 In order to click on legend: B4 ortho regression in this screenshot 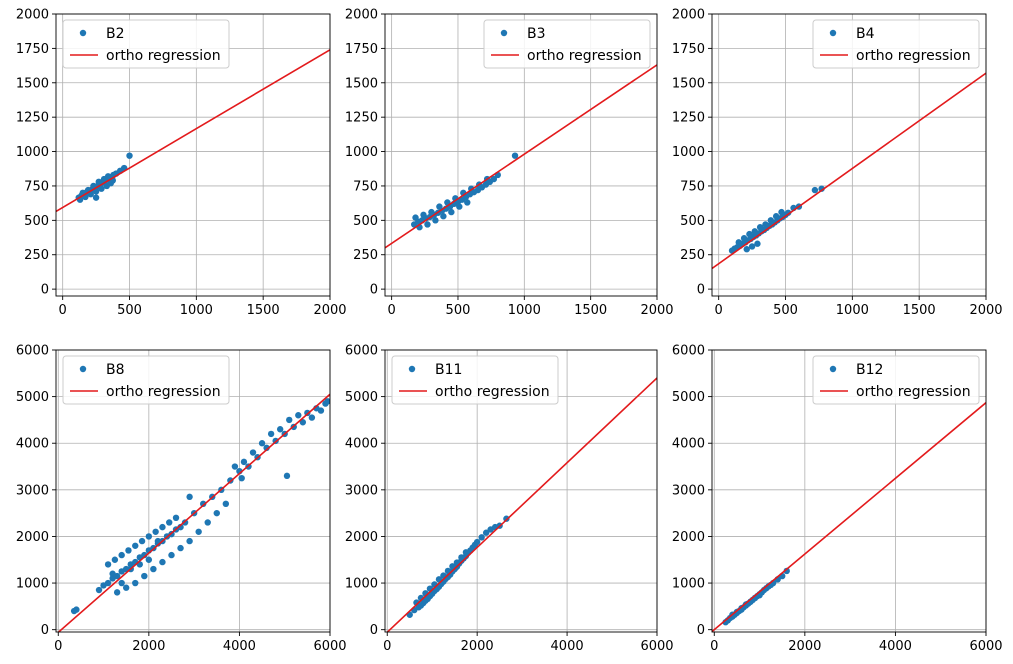, I will do `click(896, 44)`.